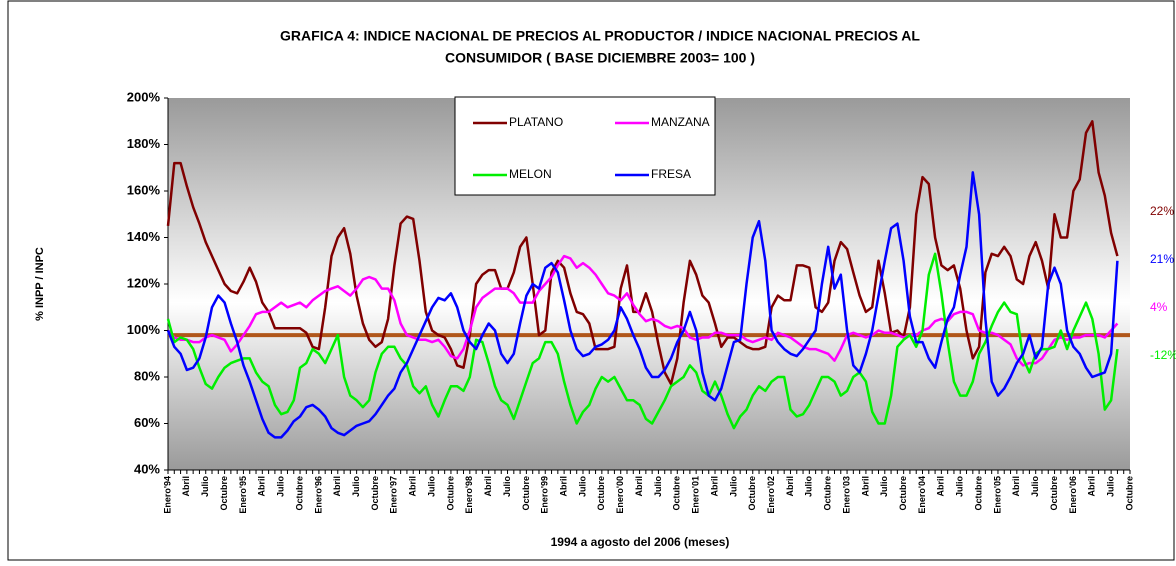  I want to click on x-tick-label: Enero'05, so click(997, 495).